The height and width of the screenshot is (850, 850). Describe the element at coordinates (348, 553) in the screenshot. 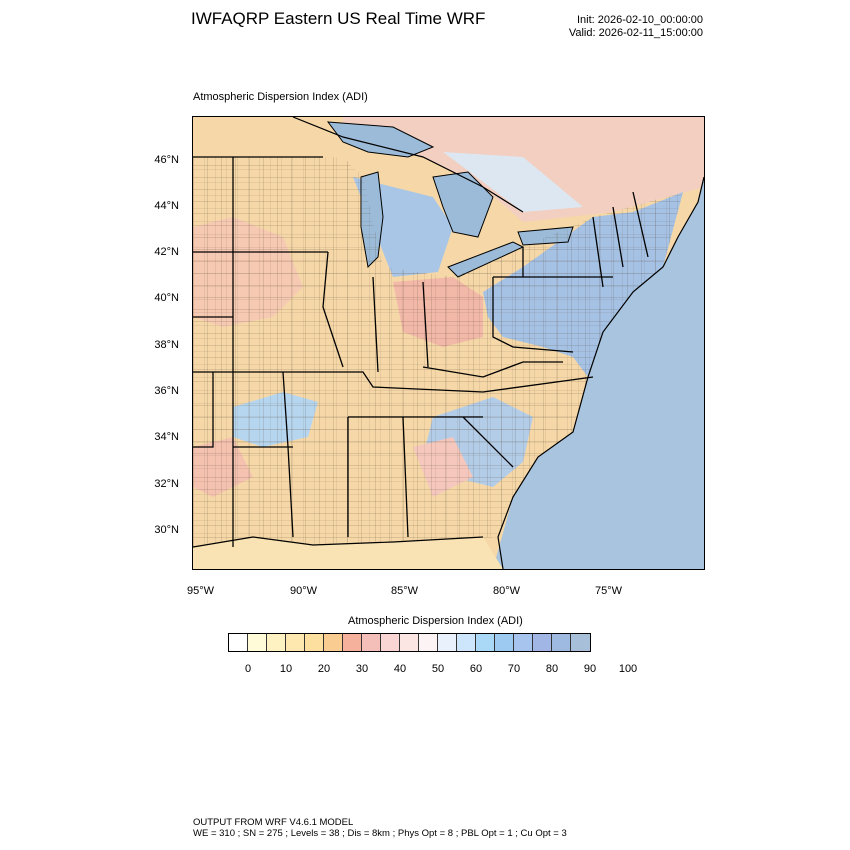

I see `gulf-coast` at that location.